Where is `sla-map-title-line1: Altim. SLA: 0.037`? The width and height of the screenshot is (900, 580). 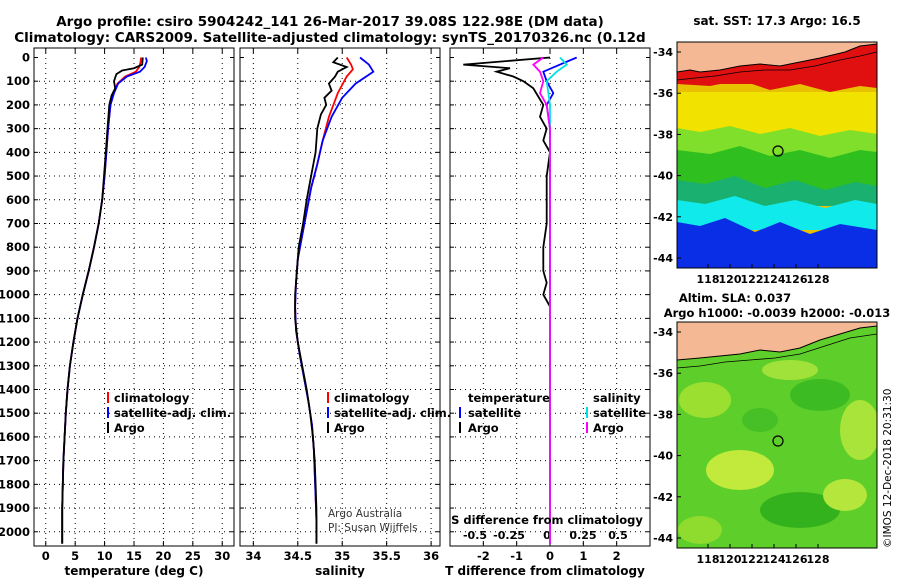
sla-map-title-line1: Altim. SLA: 0.037 is located at coordinates (735, 298).